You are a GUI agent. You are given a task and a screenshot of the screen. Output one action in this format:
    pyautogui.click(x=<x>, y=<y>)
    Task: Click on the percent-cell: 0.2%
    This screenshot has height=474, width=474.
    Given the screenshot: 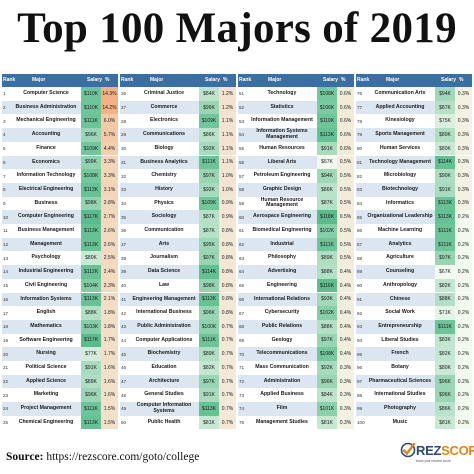 What is the action you would take?
    pyautogui.click(x=463, y=244)
    